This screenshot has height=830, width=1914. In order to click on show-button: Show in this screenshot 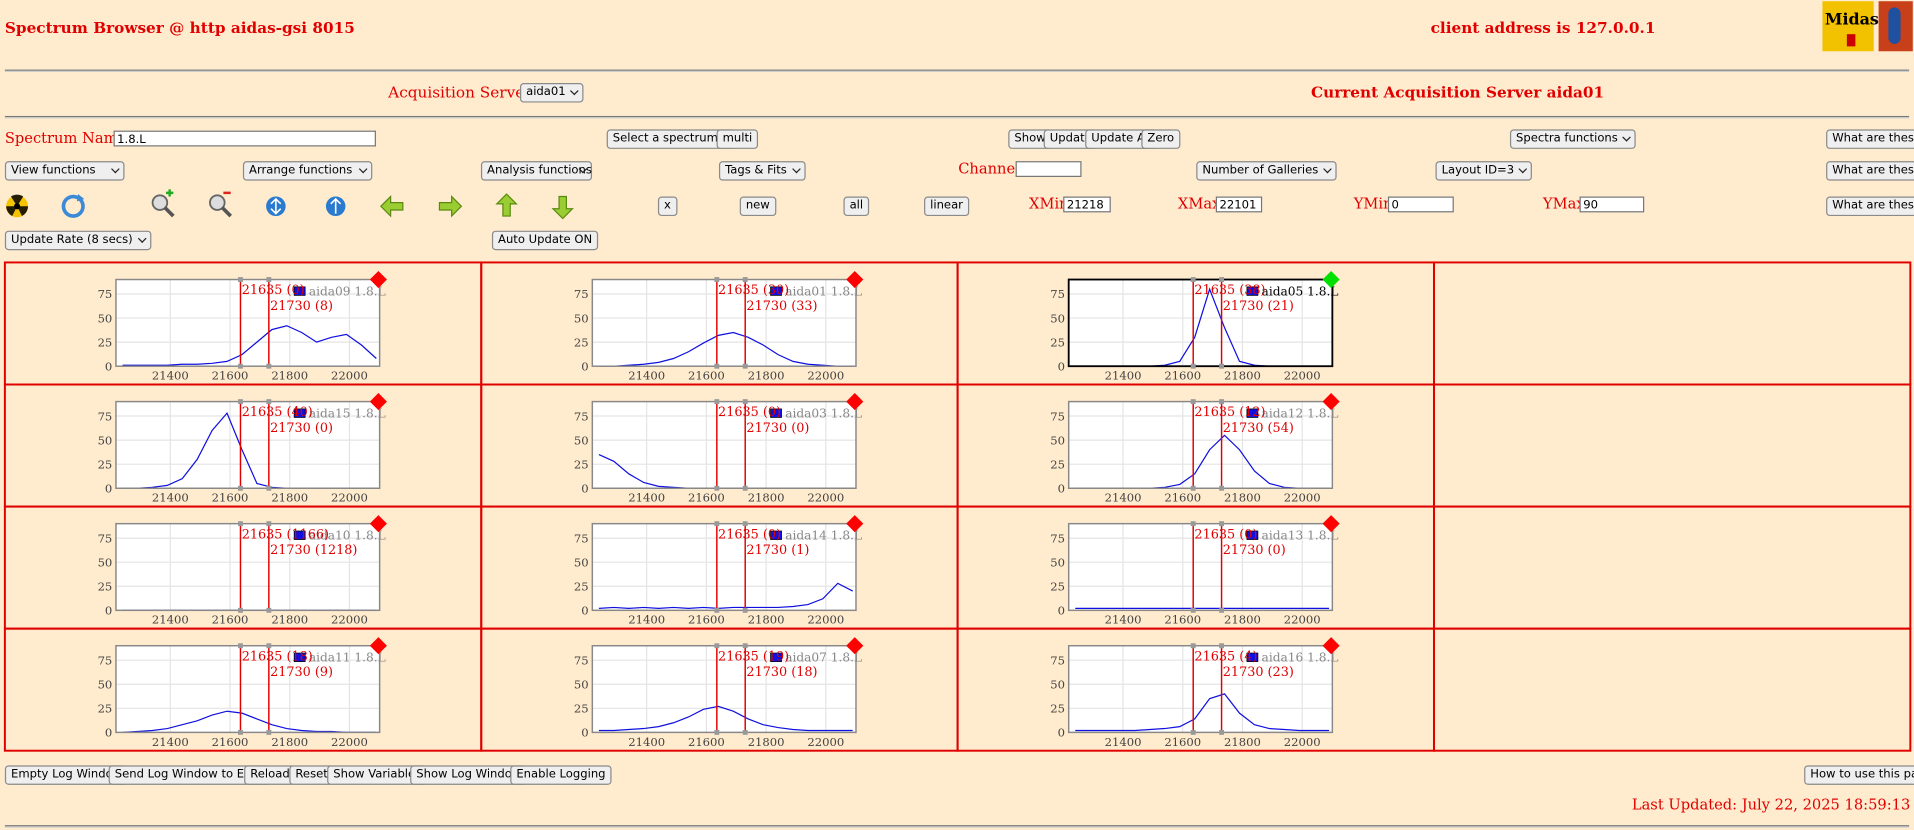, I will do `click(1030, 139)`.